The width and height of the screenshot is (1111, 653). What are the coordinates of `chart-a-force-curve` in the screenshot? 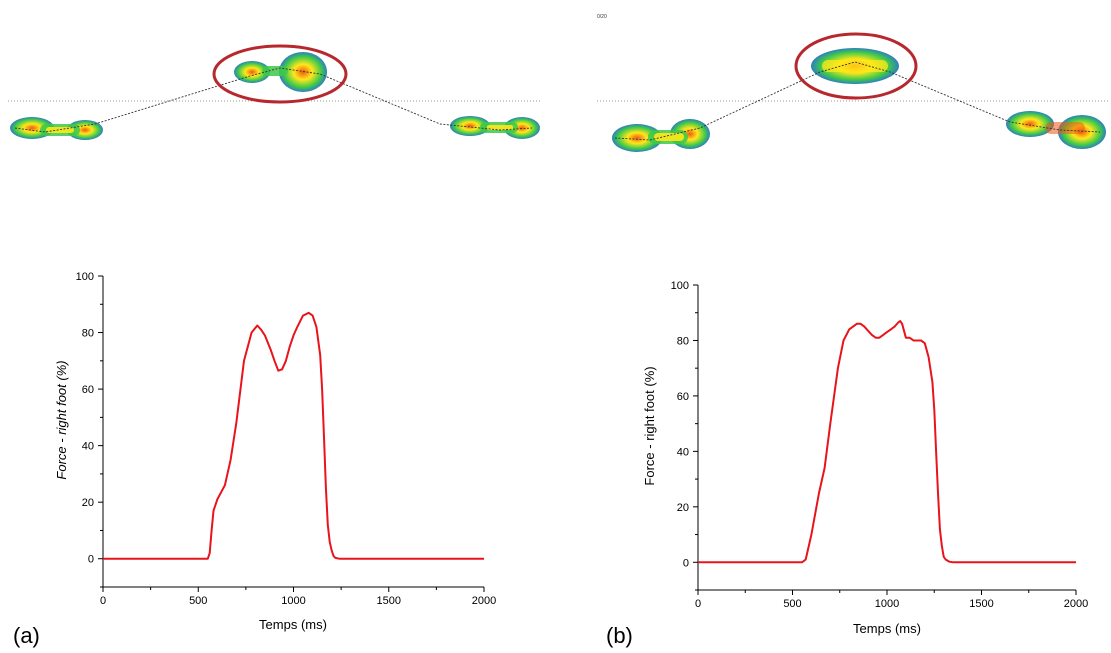 It's located at (293, 435).